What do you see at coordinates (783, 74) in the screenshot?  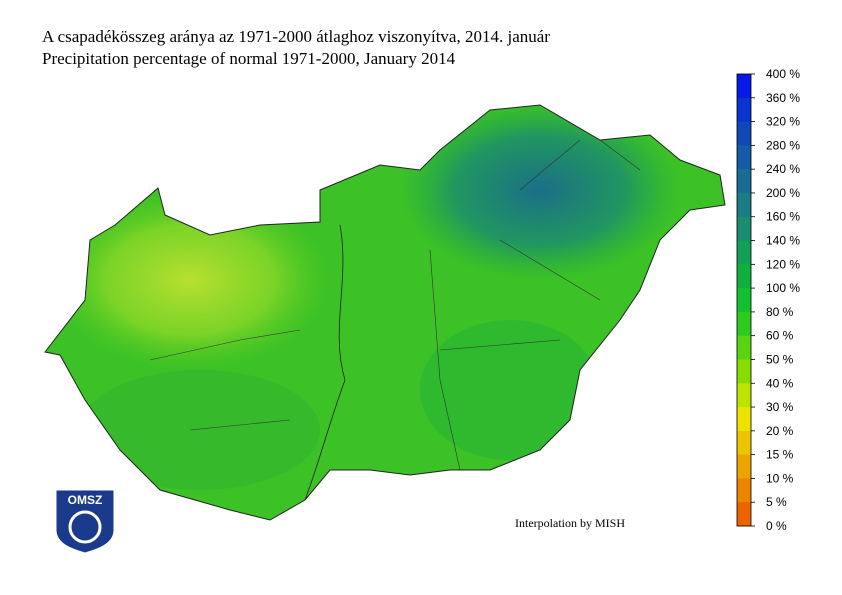 I see `legend-label: 400 %` at bounding box center [783, 74].